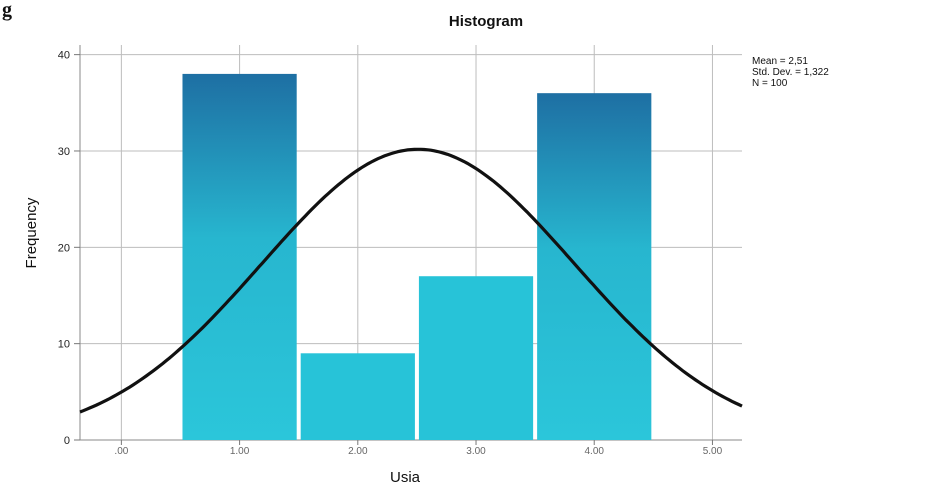 The image size is (936, 494). I want to click on chart-title: Histogram, so click(486, 21).